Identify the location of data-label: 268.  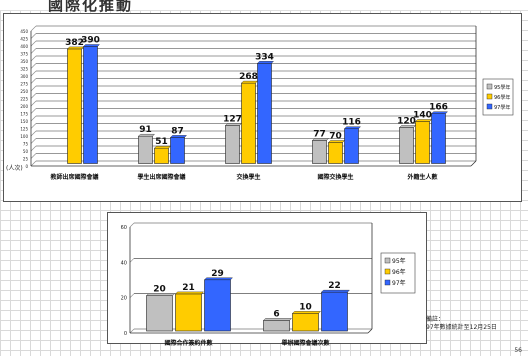
(248, 77).